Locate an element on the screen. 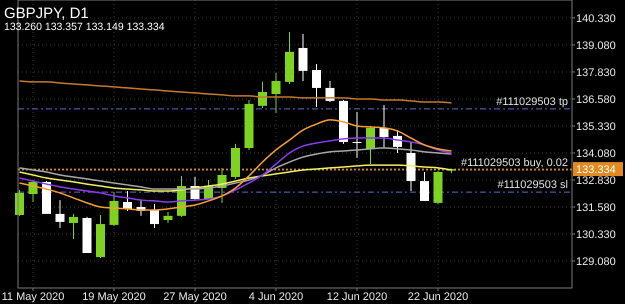 This screenshot has width=625, height=304. y-tick-label: 130.330 is located at coordinates (596, 234).